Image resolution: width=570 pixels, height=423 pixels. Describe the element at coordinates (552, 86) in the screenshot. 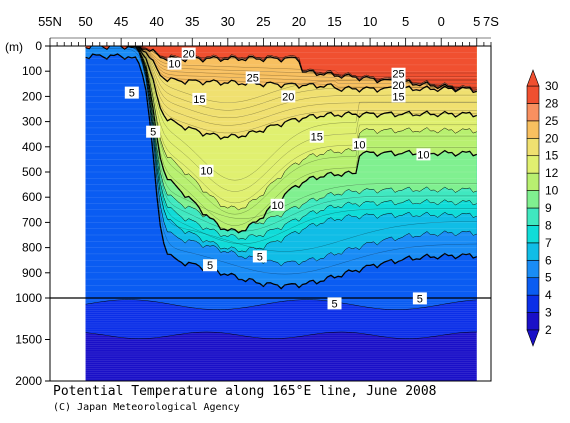

I see `colorbar-label: 30` at that location.